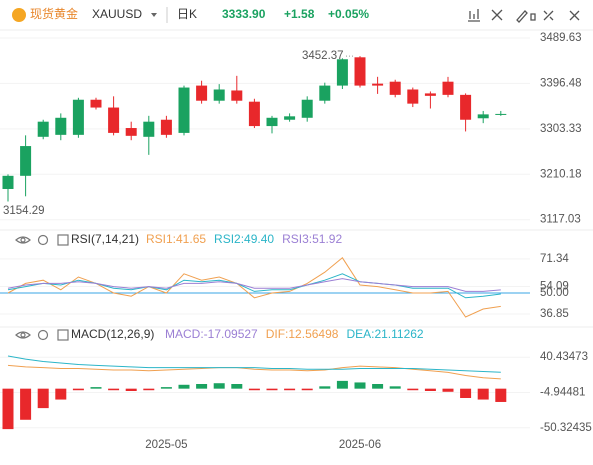 This screenshot has width=593, height=465. I want to click on price: 3333.90, so click(244, 14).